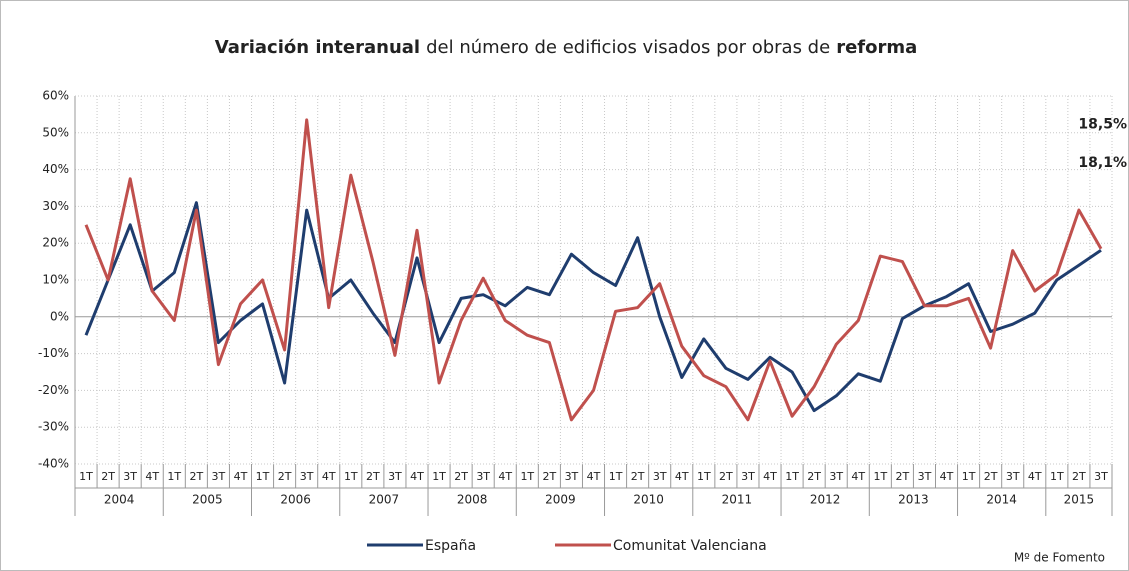  What do you see at coordinates (53, 353) in the screenshot?
I see `y-tick-label: -10%` at bounding box center [53, 353].